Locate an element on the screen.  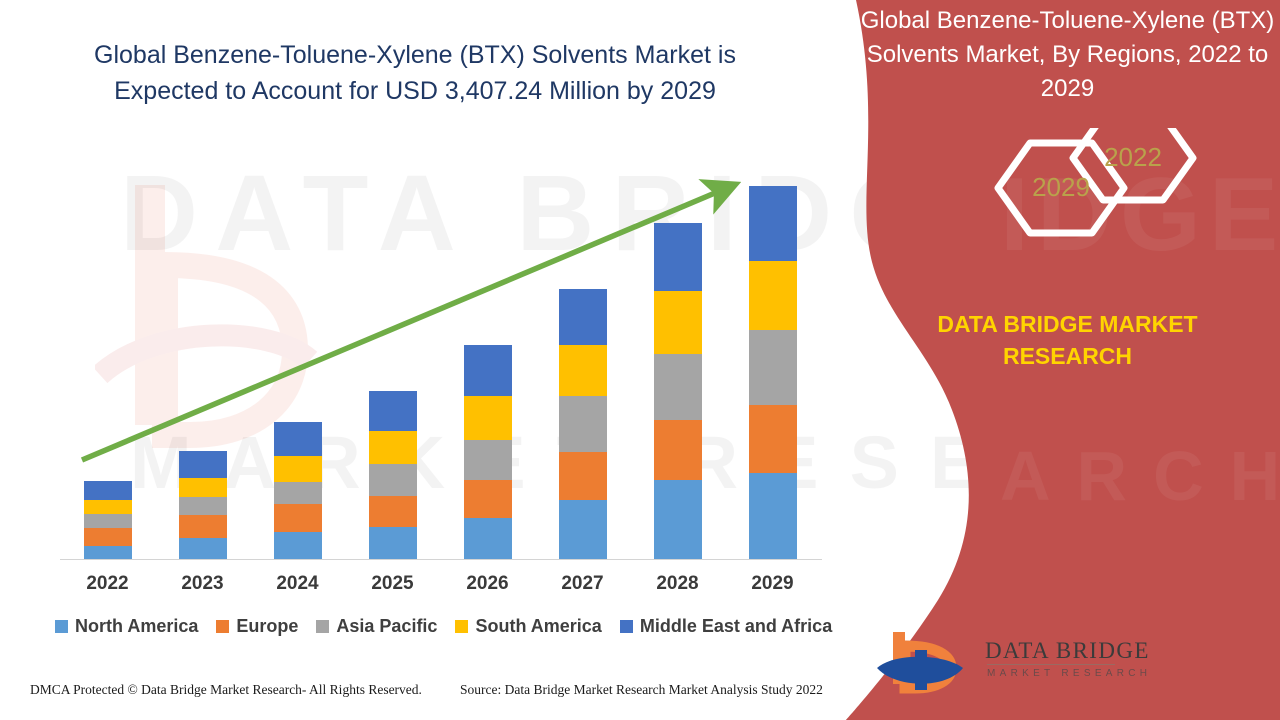
hexagon-group: 2029 2022 is located at coordinates (1062, 200).